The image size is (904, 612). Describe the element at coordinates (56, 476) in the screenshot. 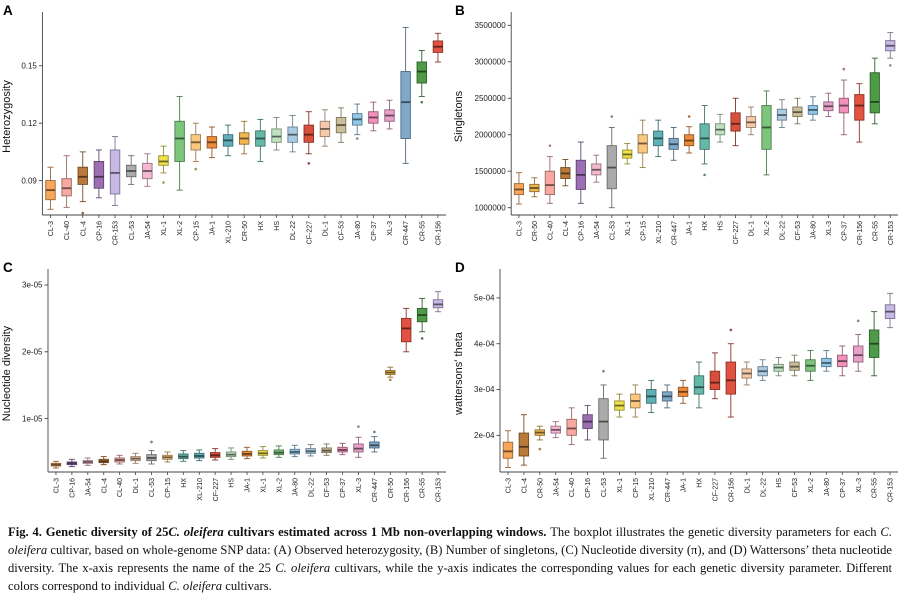

I see `box-C-CL-3: CL-3` at that location.